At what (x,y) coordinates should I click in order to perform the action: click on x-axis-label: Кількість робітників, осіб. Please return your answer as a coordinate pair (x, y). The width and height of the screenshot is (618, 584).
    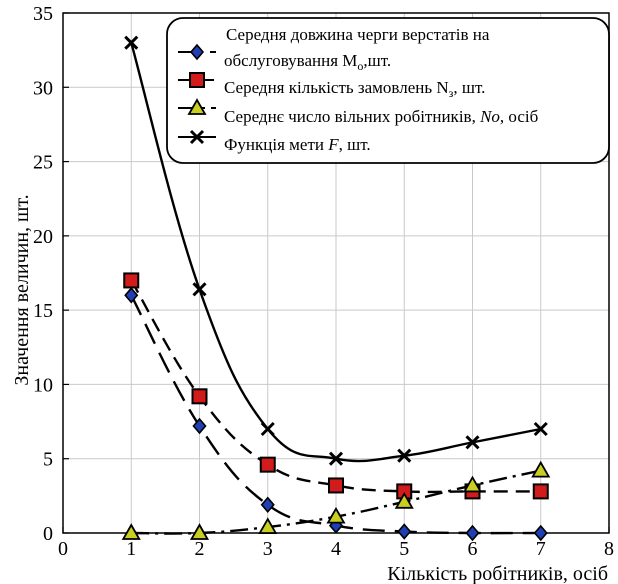
    Looking at the image, I should click on (497, 573).